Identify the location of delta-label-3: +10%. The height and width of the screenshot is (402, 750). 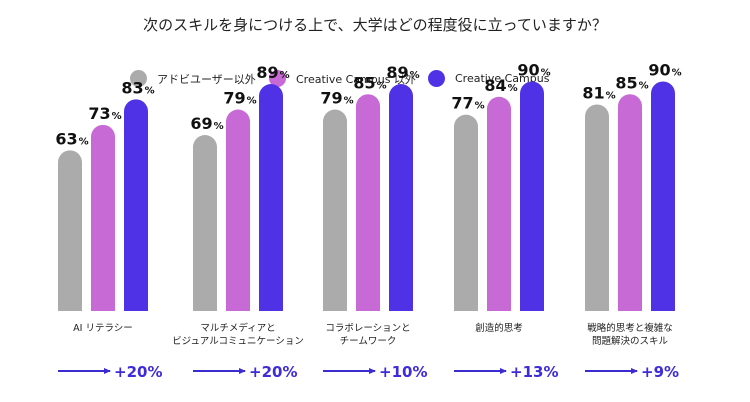
(403, 372).